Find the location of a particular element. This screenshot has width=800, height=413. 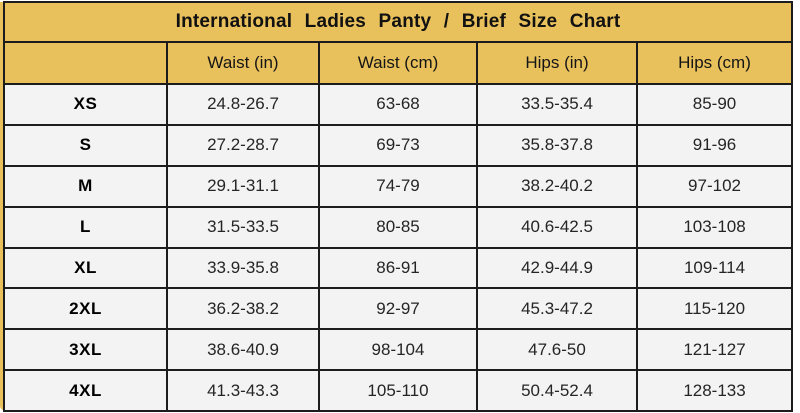

measurement-cell: 97-102 is located at coordinates (714, 186).